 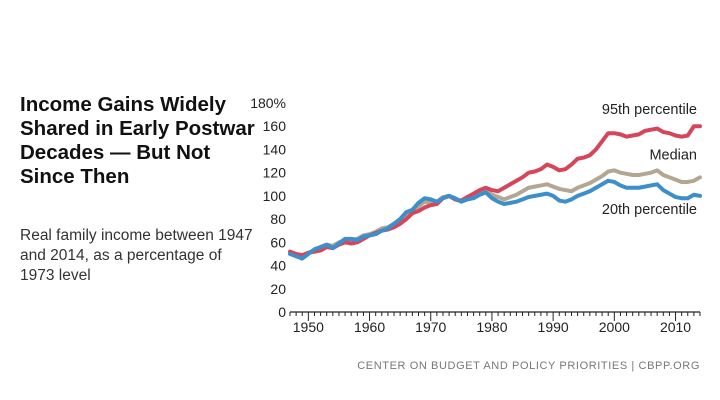 What do you see at coordinates (673, 155) in the screenshot?
I see `series-label: Median` at bounding box center [673, 155].